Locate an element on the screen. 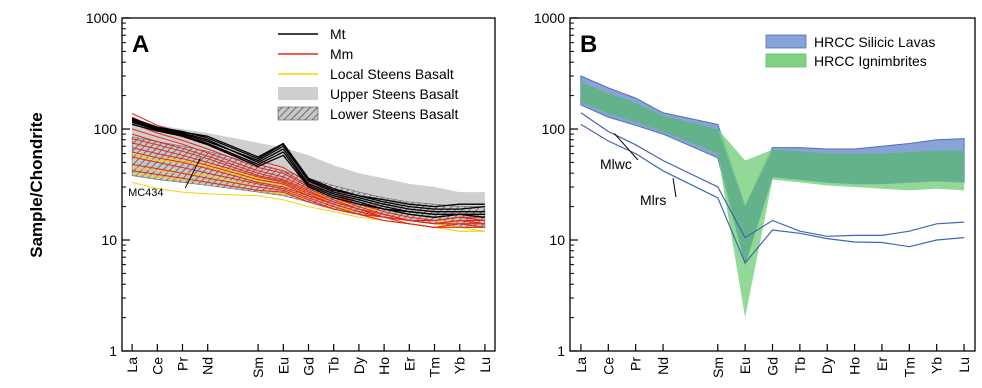  legend-label-0: HRCC Silicic Lavas is located at coordinates (874, 42).